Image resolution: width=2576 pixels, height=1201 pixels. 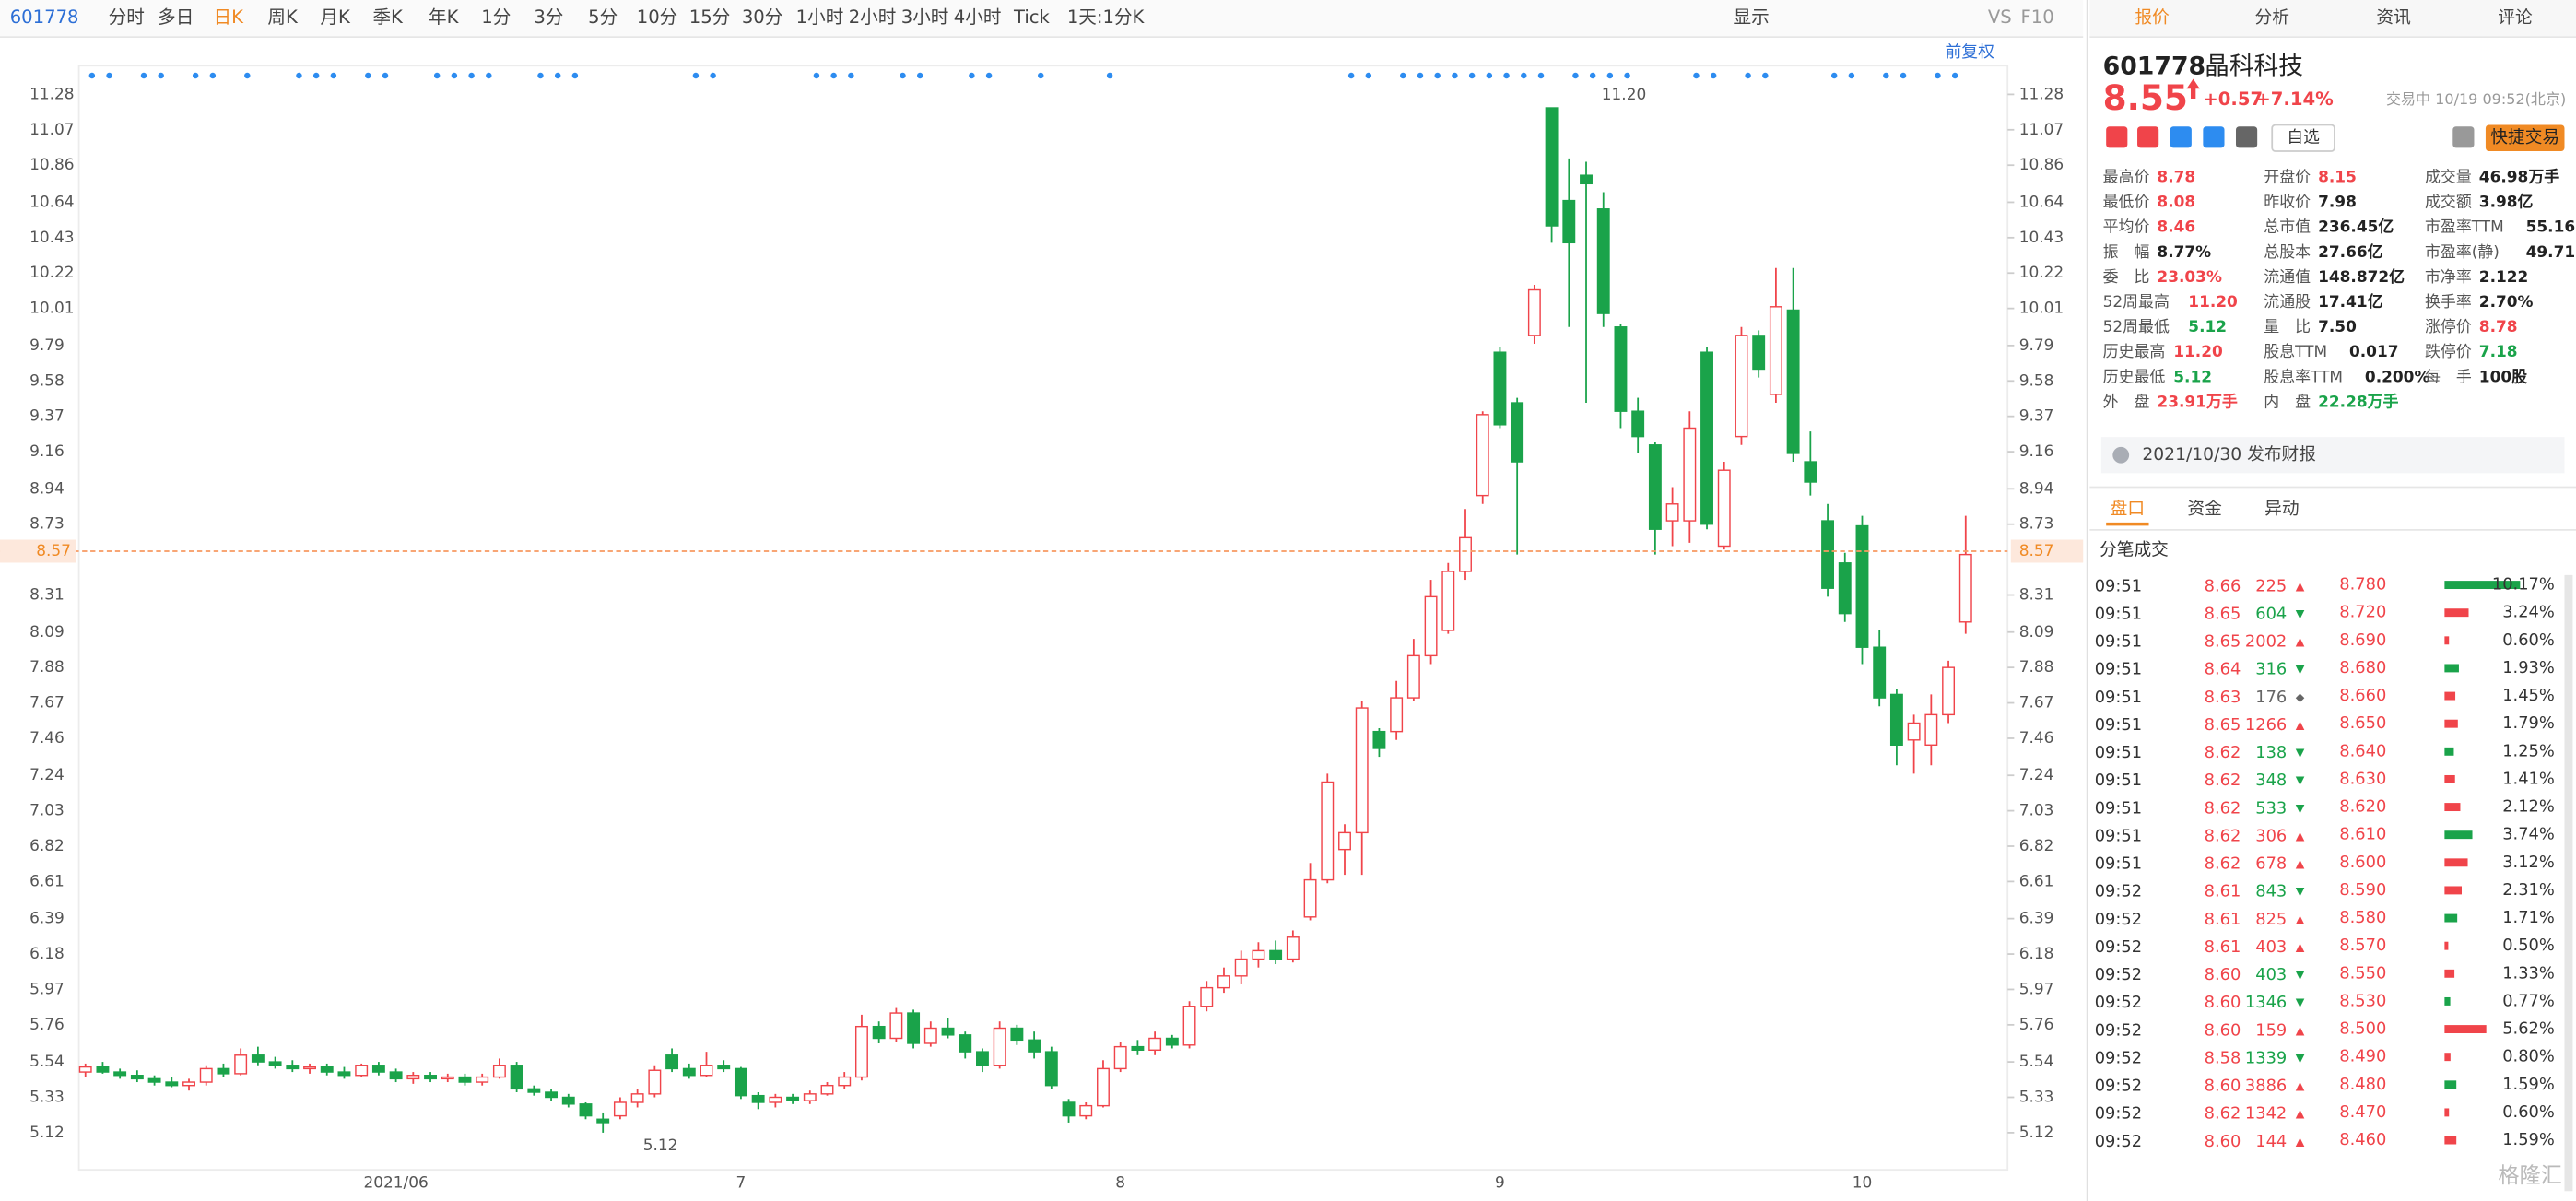 I want to click on y-tick-label-right: 6.39, so click(x=2037, y=918).